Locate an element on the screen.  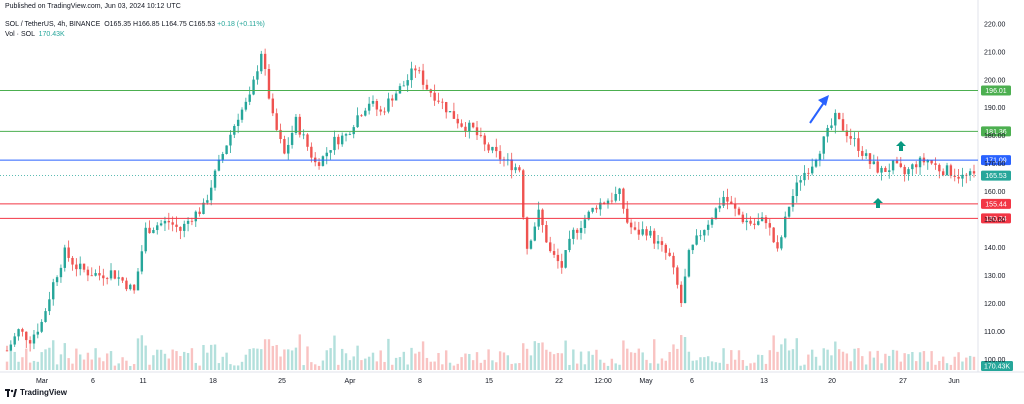
price-line-label-bg is located at coordinates (996, 218).